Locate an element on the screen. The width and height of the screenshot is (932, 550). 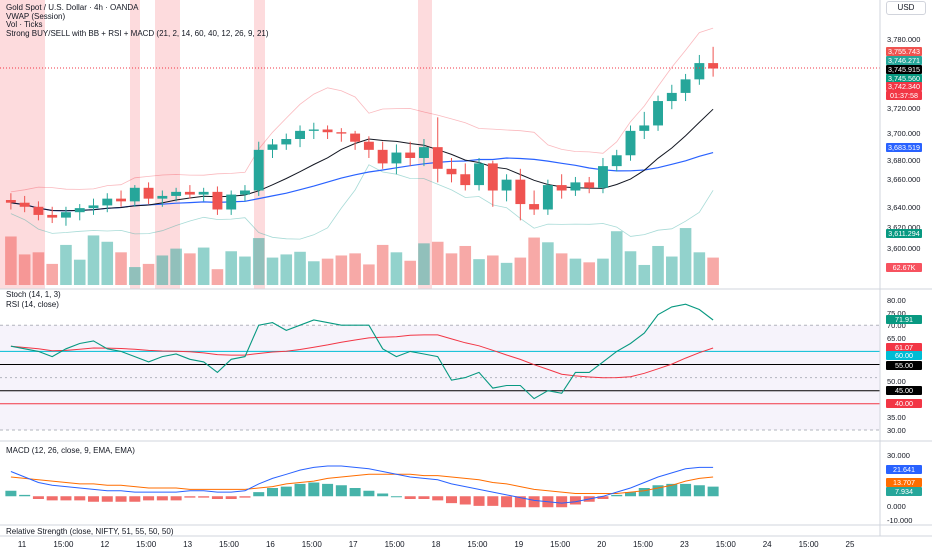
stoch-pane-title: Stoch (14, 1, 3) is located at coordinates (33, 294).